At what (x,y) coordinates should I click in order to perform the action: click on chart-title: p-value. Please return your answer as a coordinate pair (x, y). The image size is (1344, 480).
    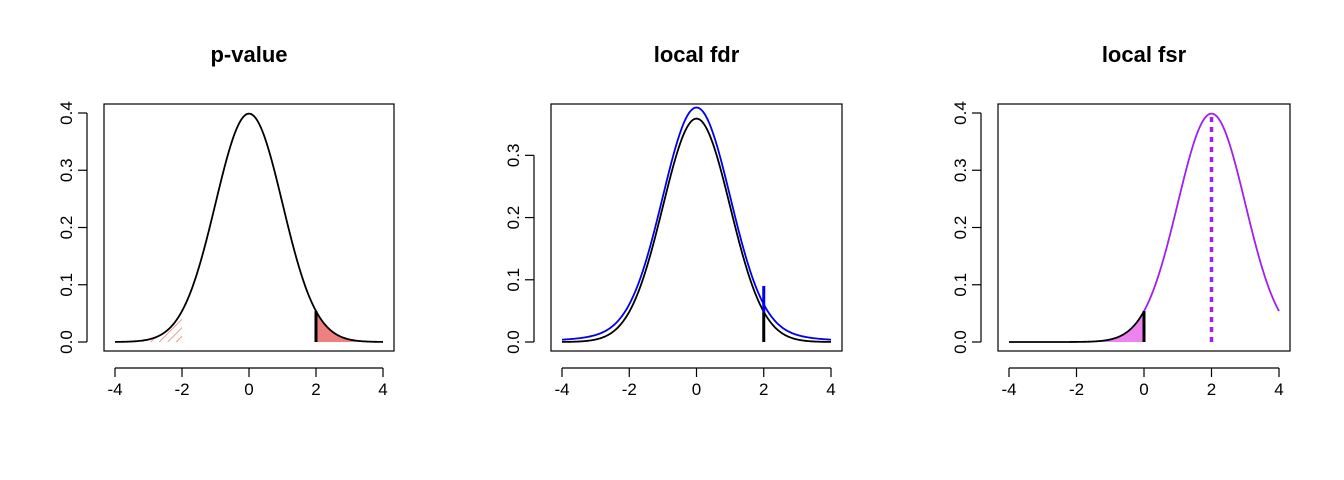
    Looking at the image, I should click on (248, 54).